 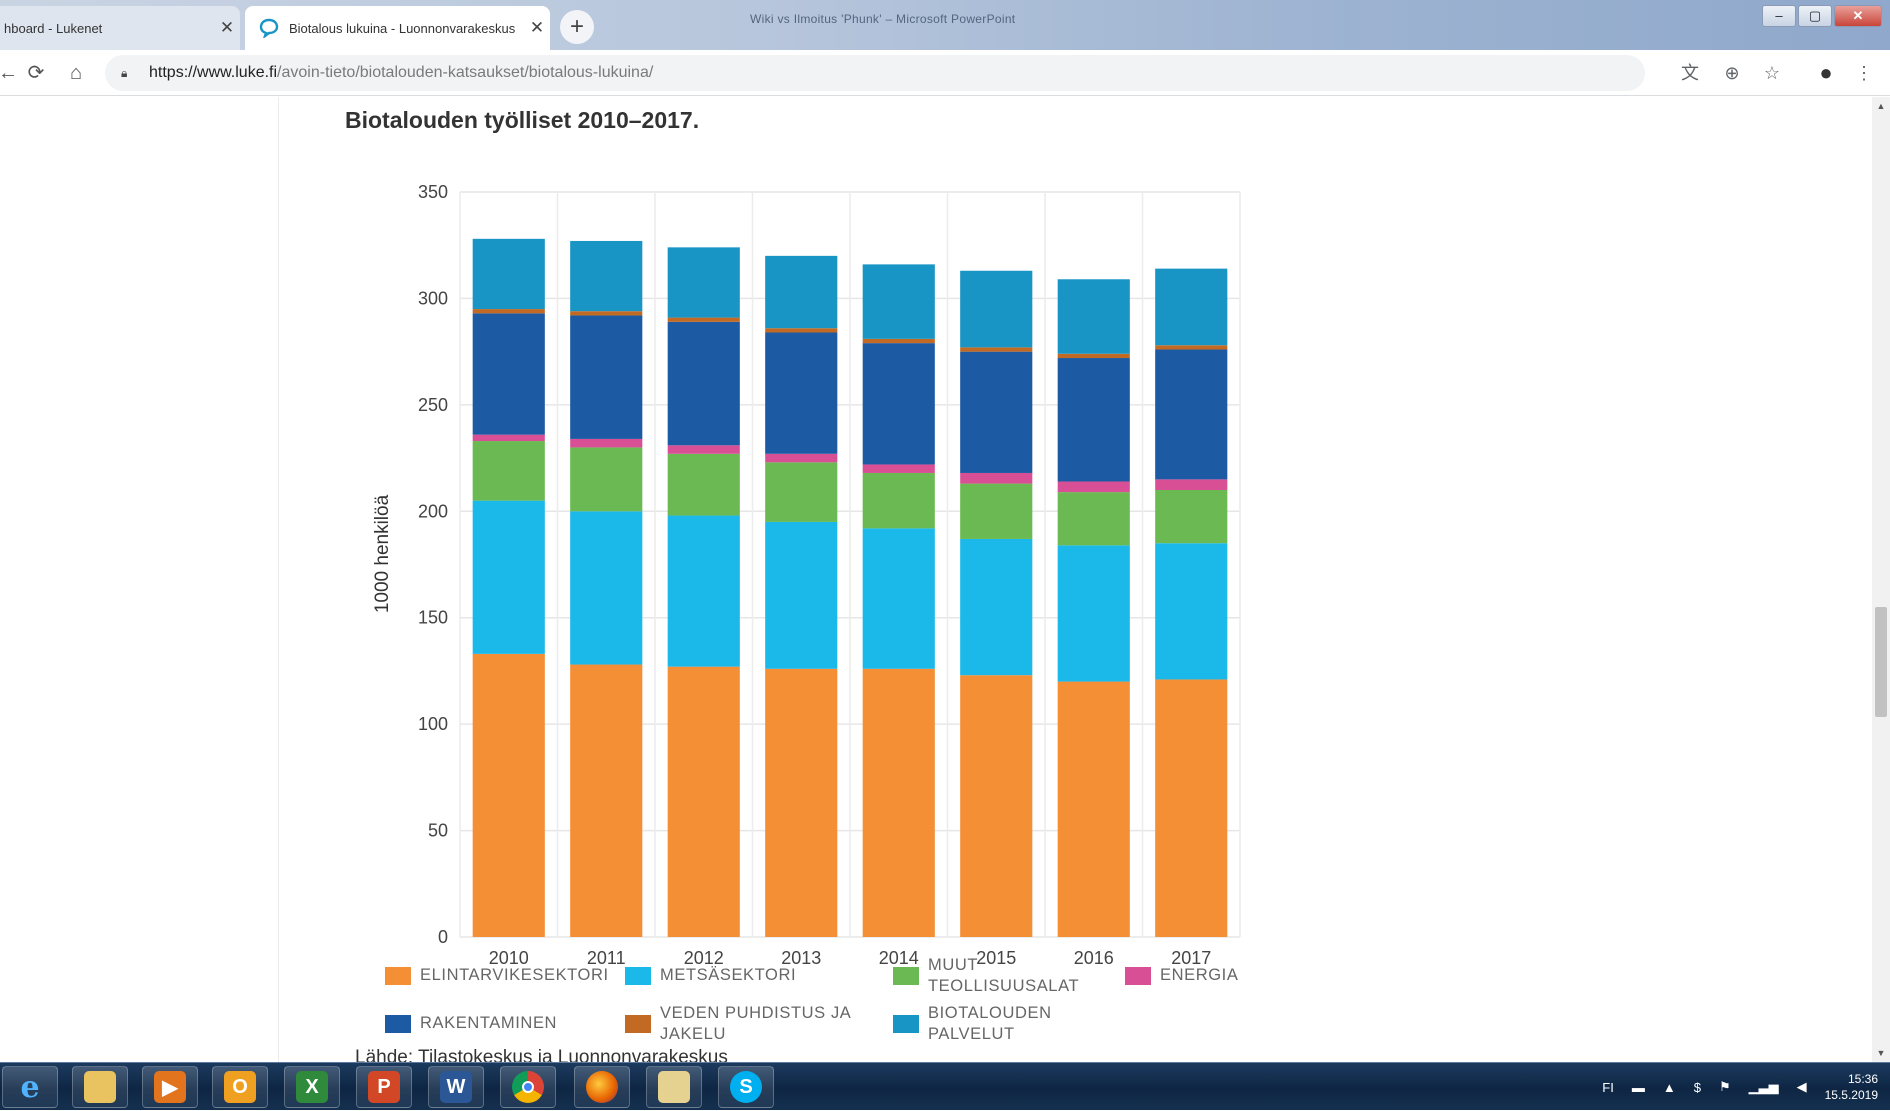 I want to click on legend-item: ENERGIA, so click(x=1181, y=975).